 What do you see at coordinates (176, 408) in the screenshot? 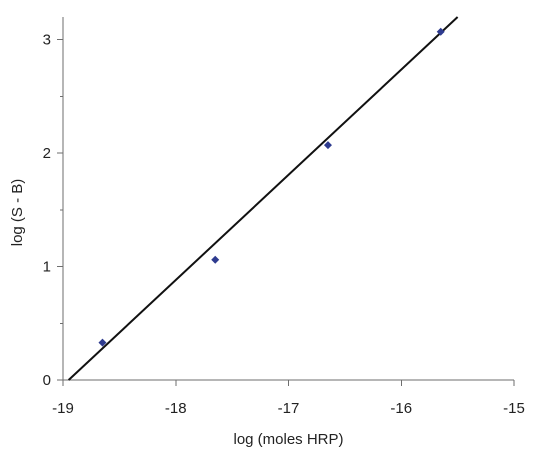
I see `x-tick-label: -18` at bounding box center [176, 408].